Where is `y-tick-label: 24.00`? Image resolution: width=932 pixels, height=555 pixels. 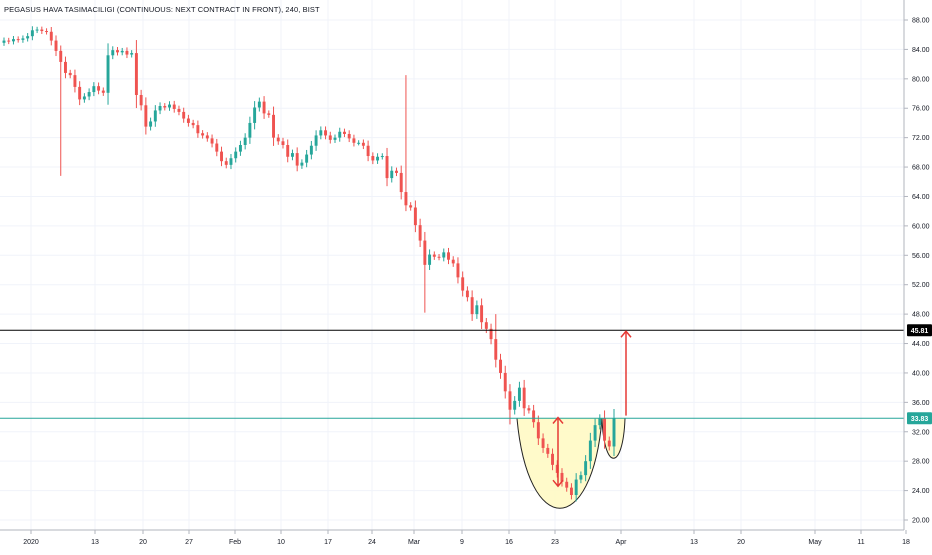 y-tick-label: 24.00 is located at coordinates (921, 491).